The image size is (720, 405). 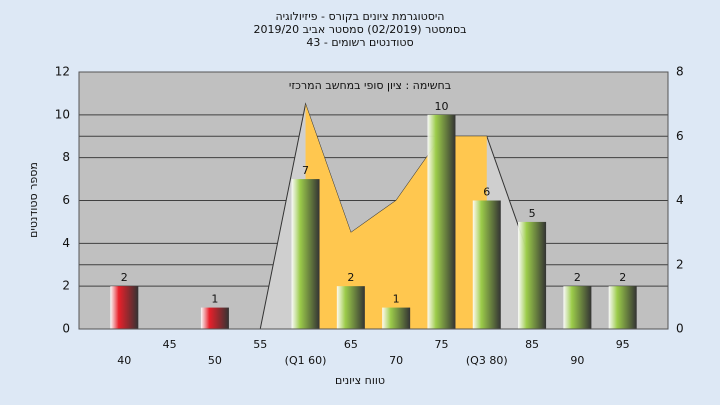 What do you see at coordinates (532, 213) in the screenshot?
I see `value-label: 5` at bounding box center [532, 213].